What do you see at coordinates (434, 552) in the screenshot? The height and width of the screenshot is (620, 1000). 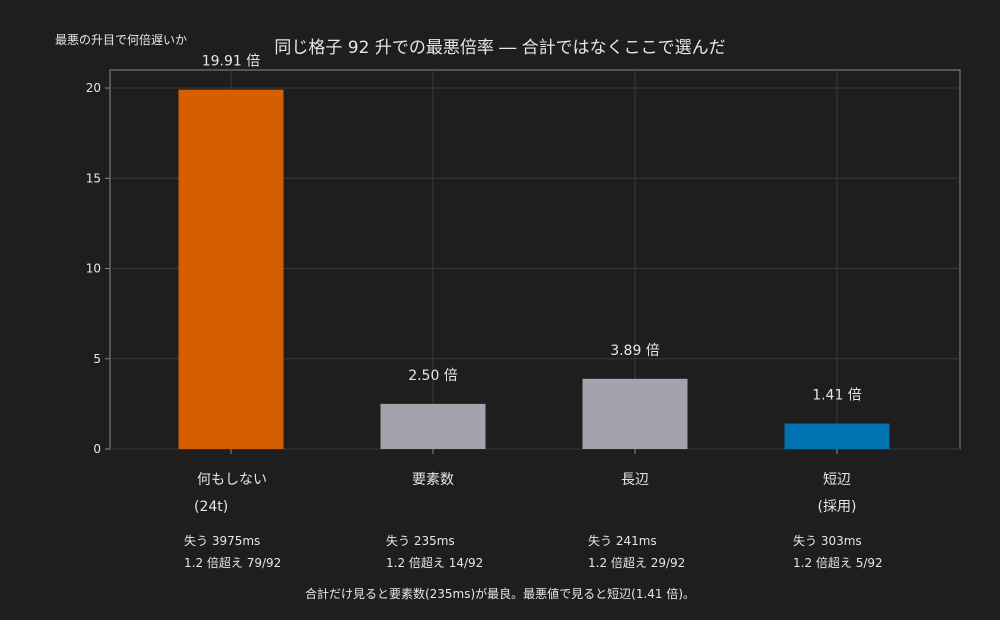 I see `annotation-element-count: 失う 235ms 1.2 倍超え 14/92` at bounding box center [434, 552].